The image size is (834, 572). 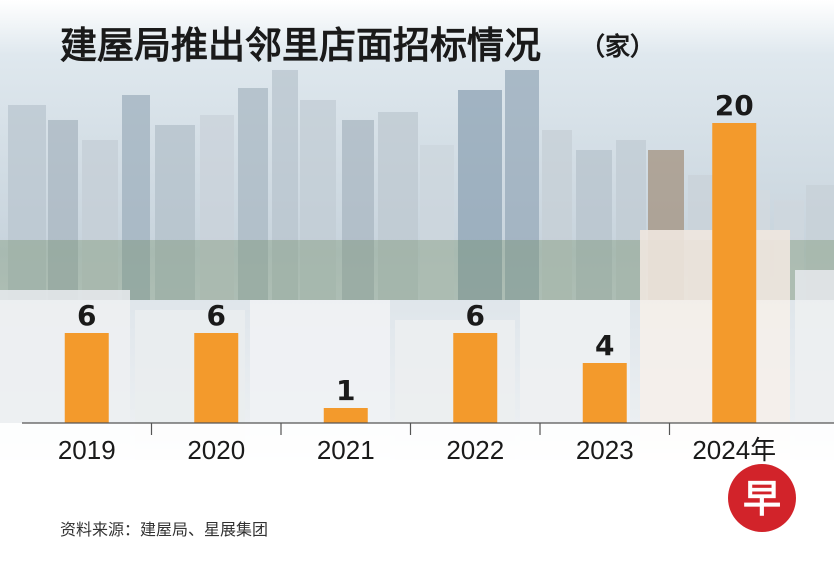 I want to click on category-label: 2021, so click(x=346, y=450).